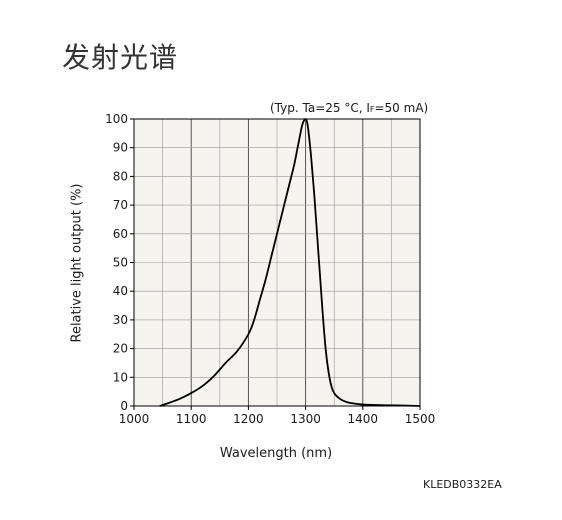  I want to click on y-tick-label: 60, so click(120, 234).